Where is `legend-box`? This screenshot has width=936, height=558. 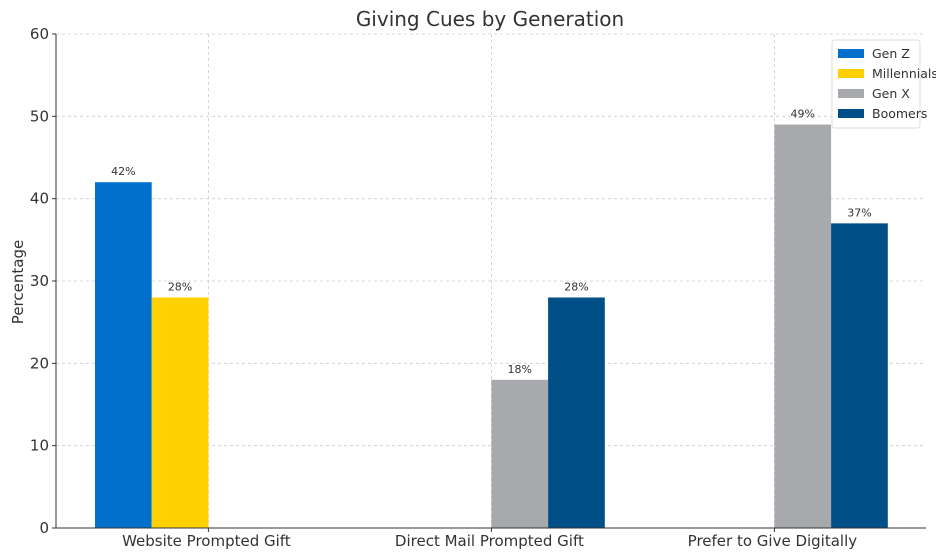 legend-box is located at coordinates (876, 84).